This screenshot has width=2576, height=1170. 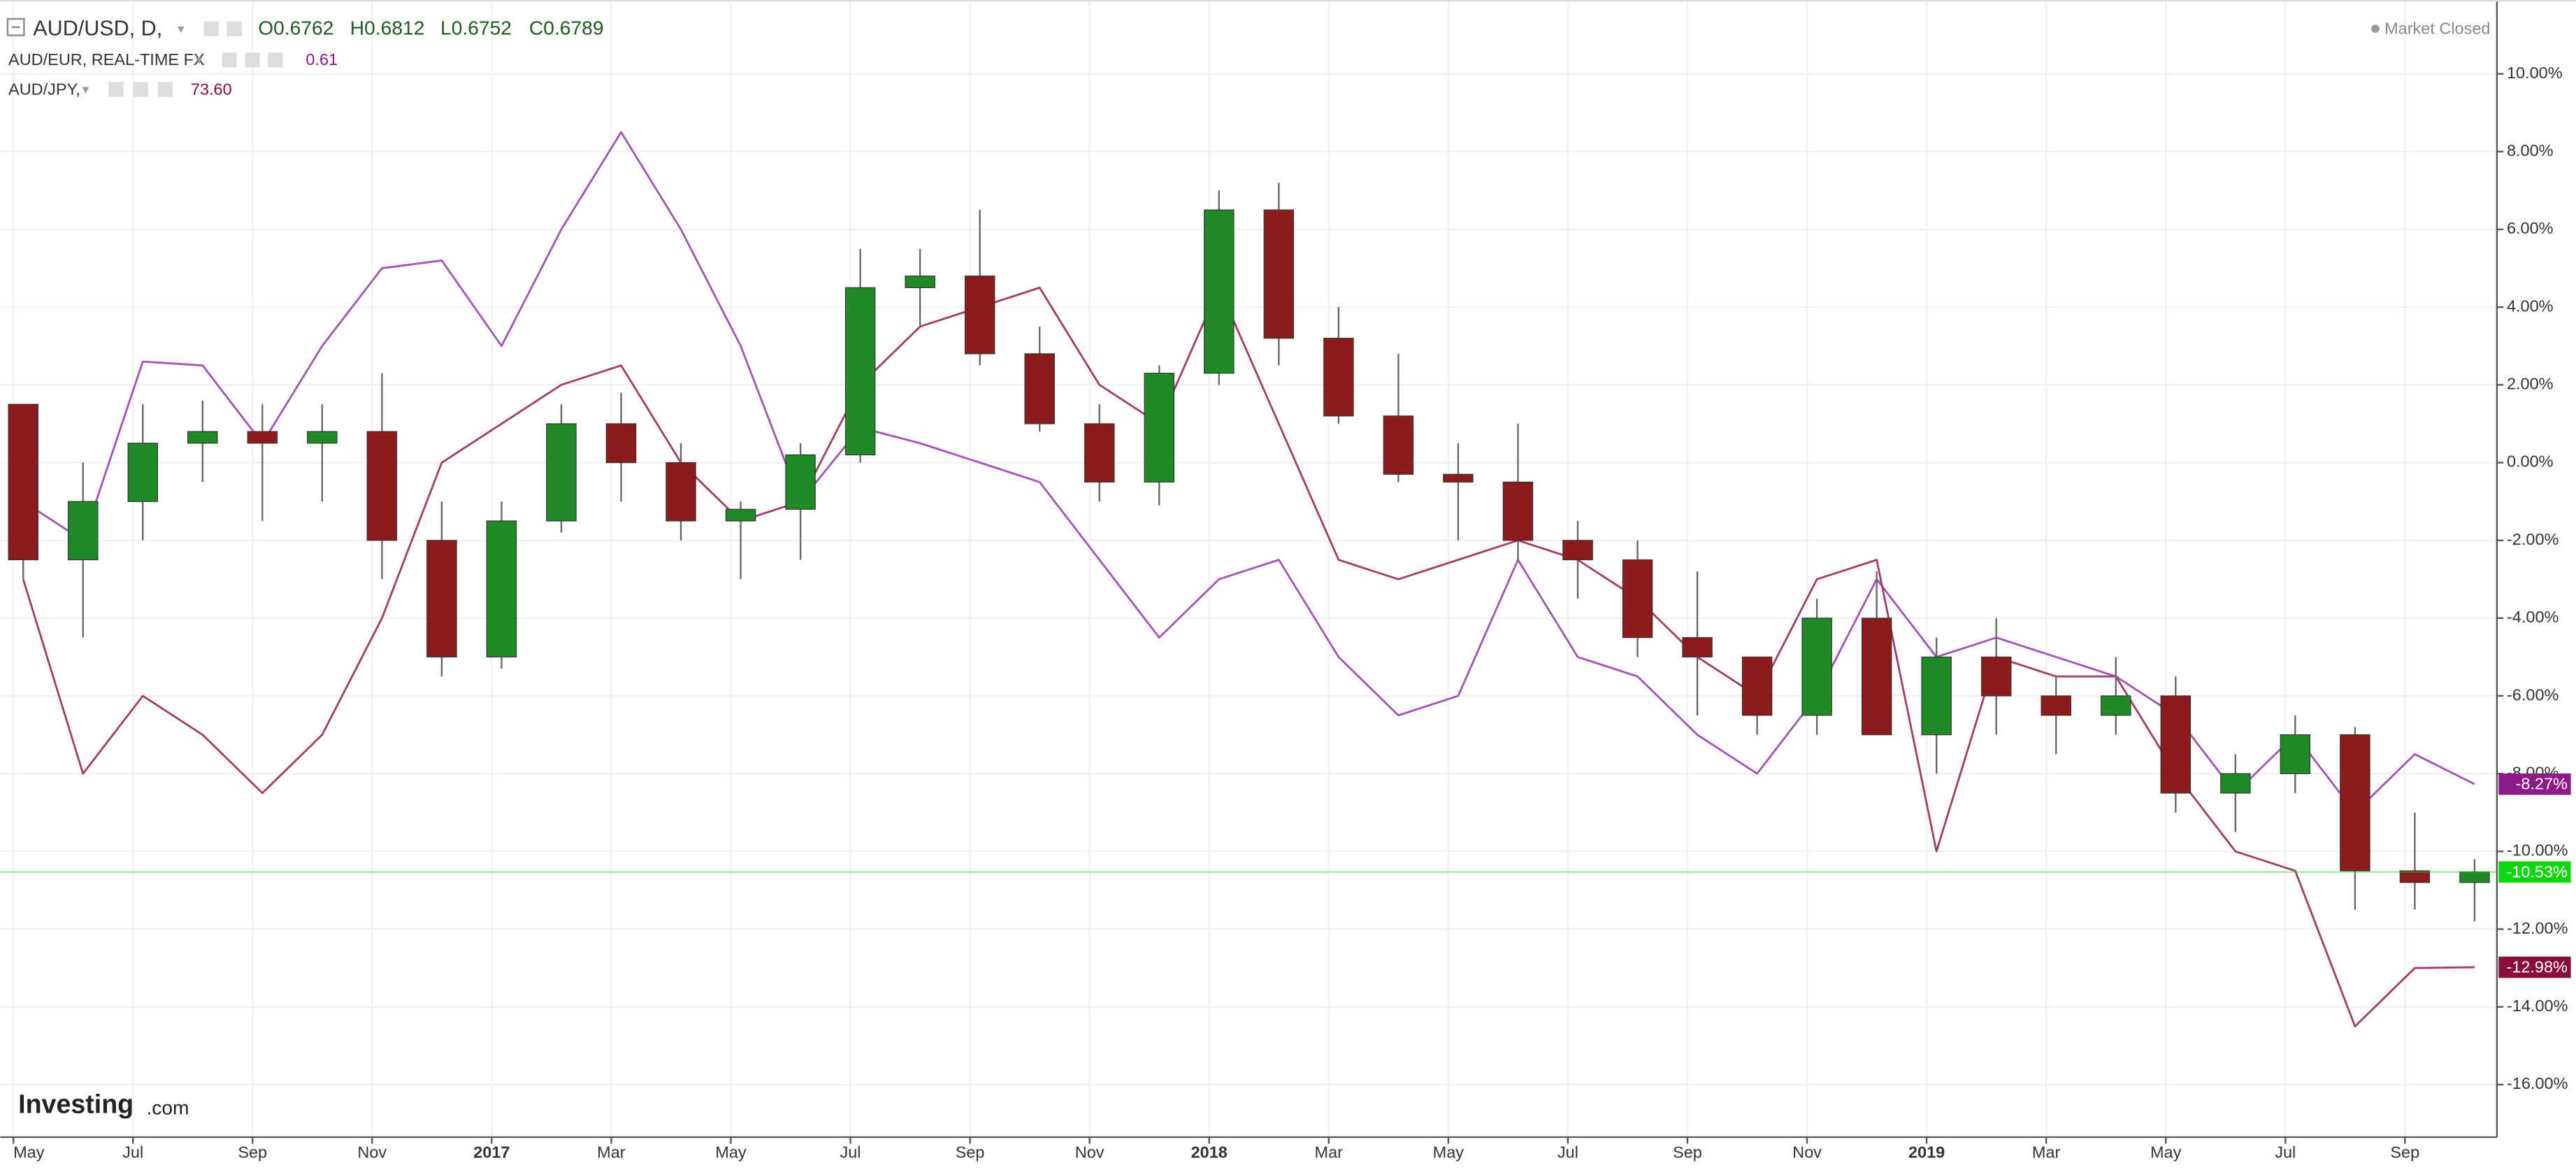 What do you see at coordinates (2537, 850) in the screenshot?
I see `y-tick-label: -10.00%` at bounding box center [2537, 850].